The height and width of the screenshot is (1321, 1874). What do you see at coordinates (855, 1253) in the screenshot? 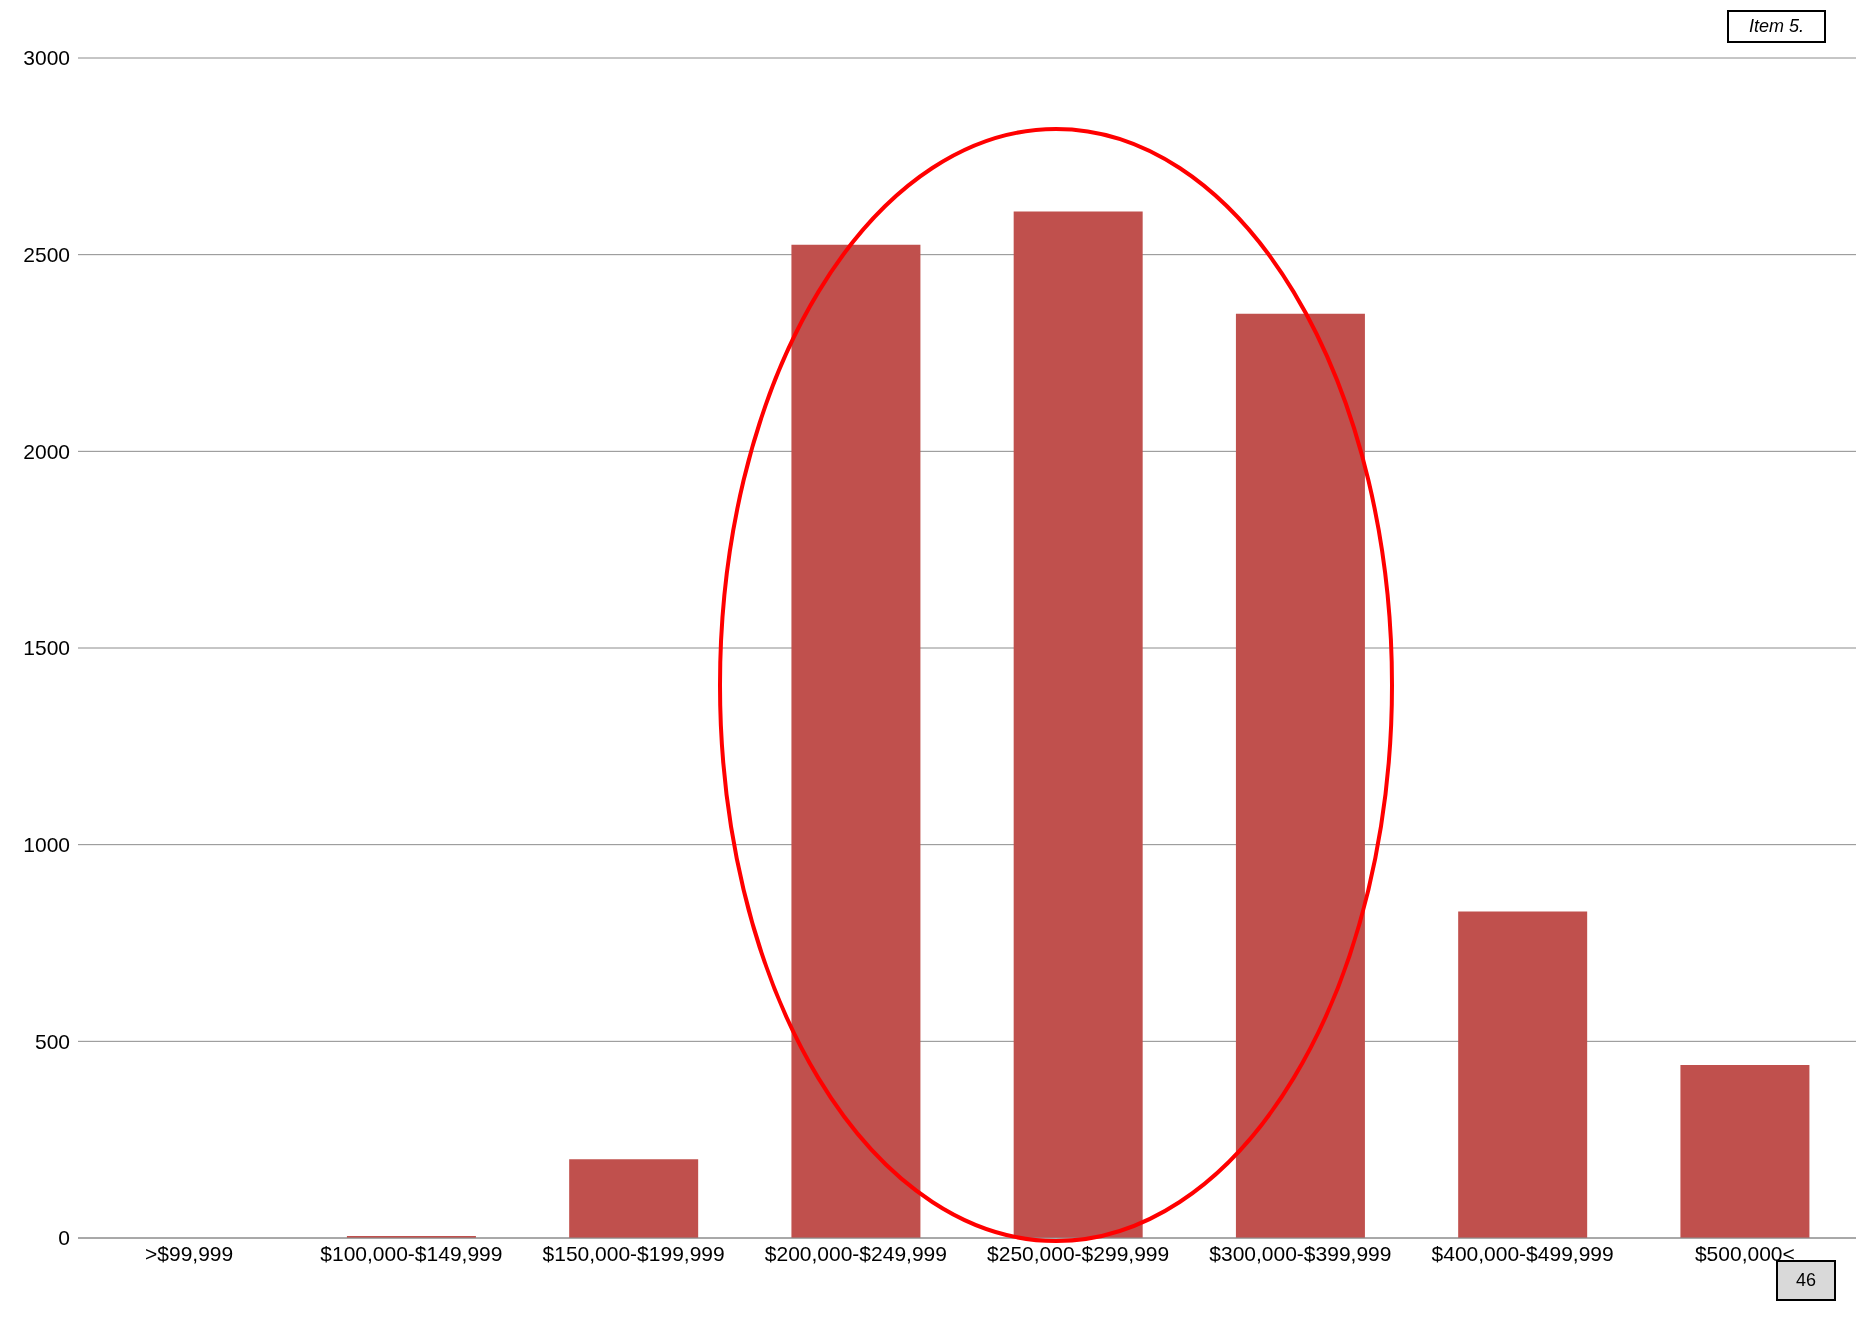
I see `x-tick-label: $200,000-$249,999` at bounding box center [855, 1253].